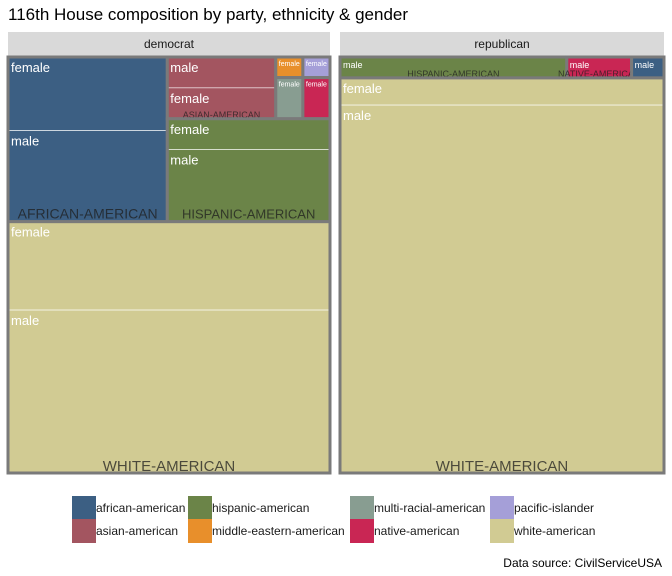 This screenshot has width=672, height=576. Describe the element at coordinates (289, 85) in the screenshot. I see `cell-label-p0-g5-female: female` at that location.